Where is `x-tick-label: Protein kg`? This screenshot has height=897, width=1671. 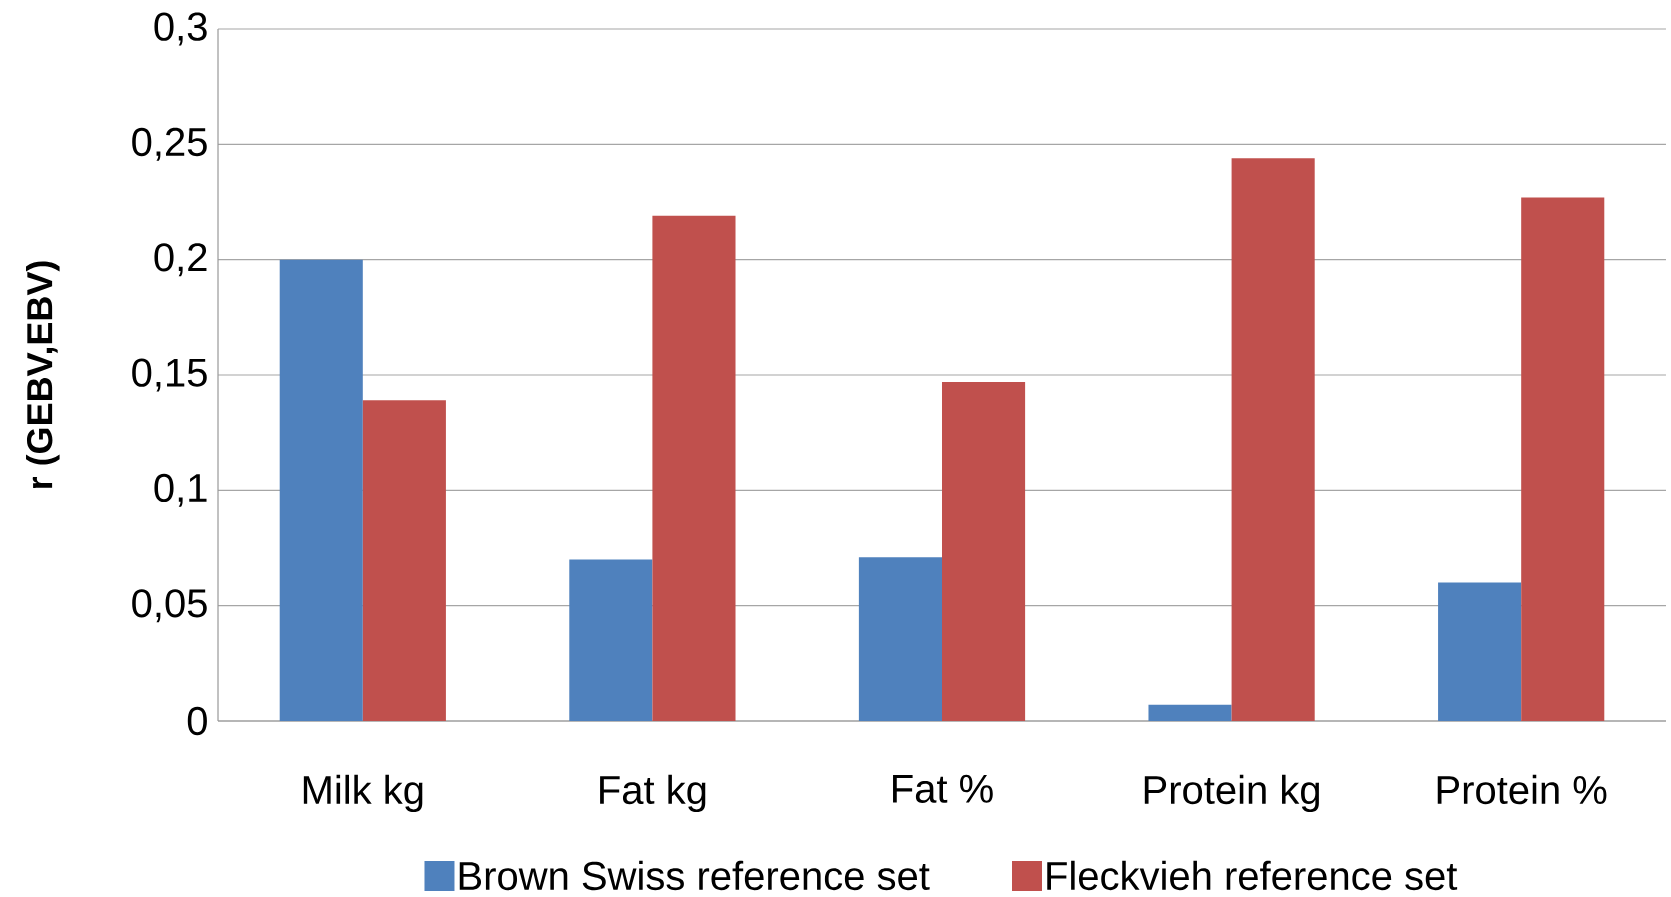 x-tick-label: Protein kg is located at coordinates (1232, 793).